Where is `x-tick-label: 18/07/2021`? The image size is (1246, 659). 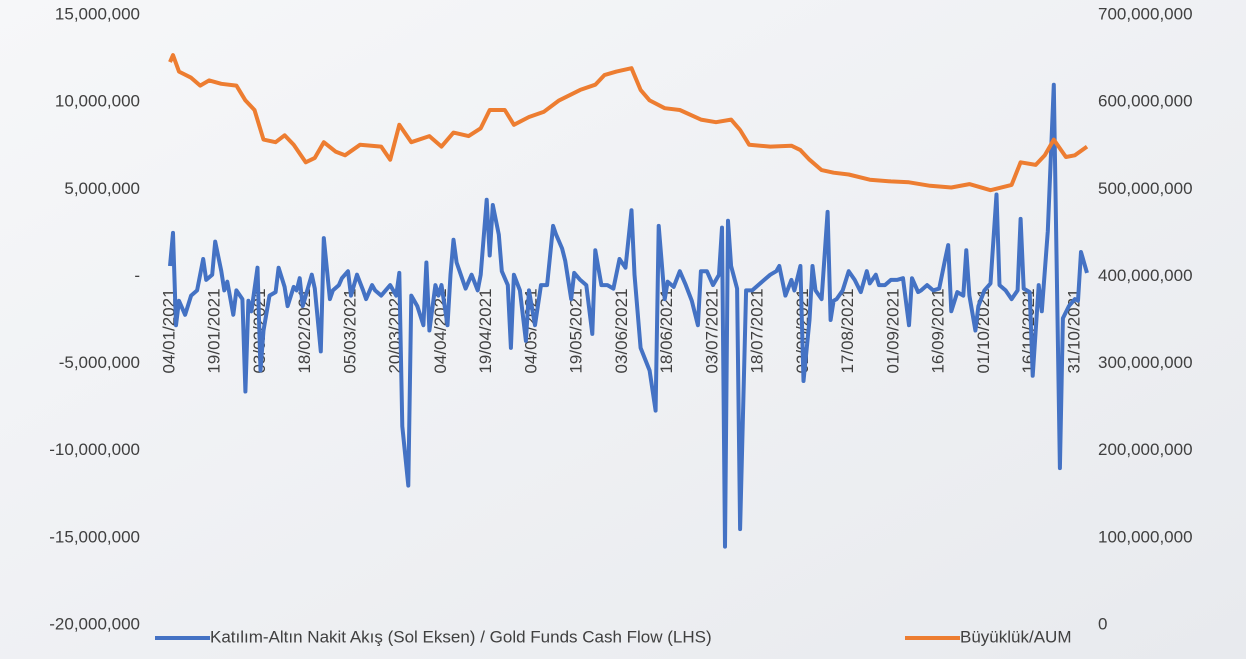 x-tick-label: 18/07/2021 is located at coordinates (757, 330).